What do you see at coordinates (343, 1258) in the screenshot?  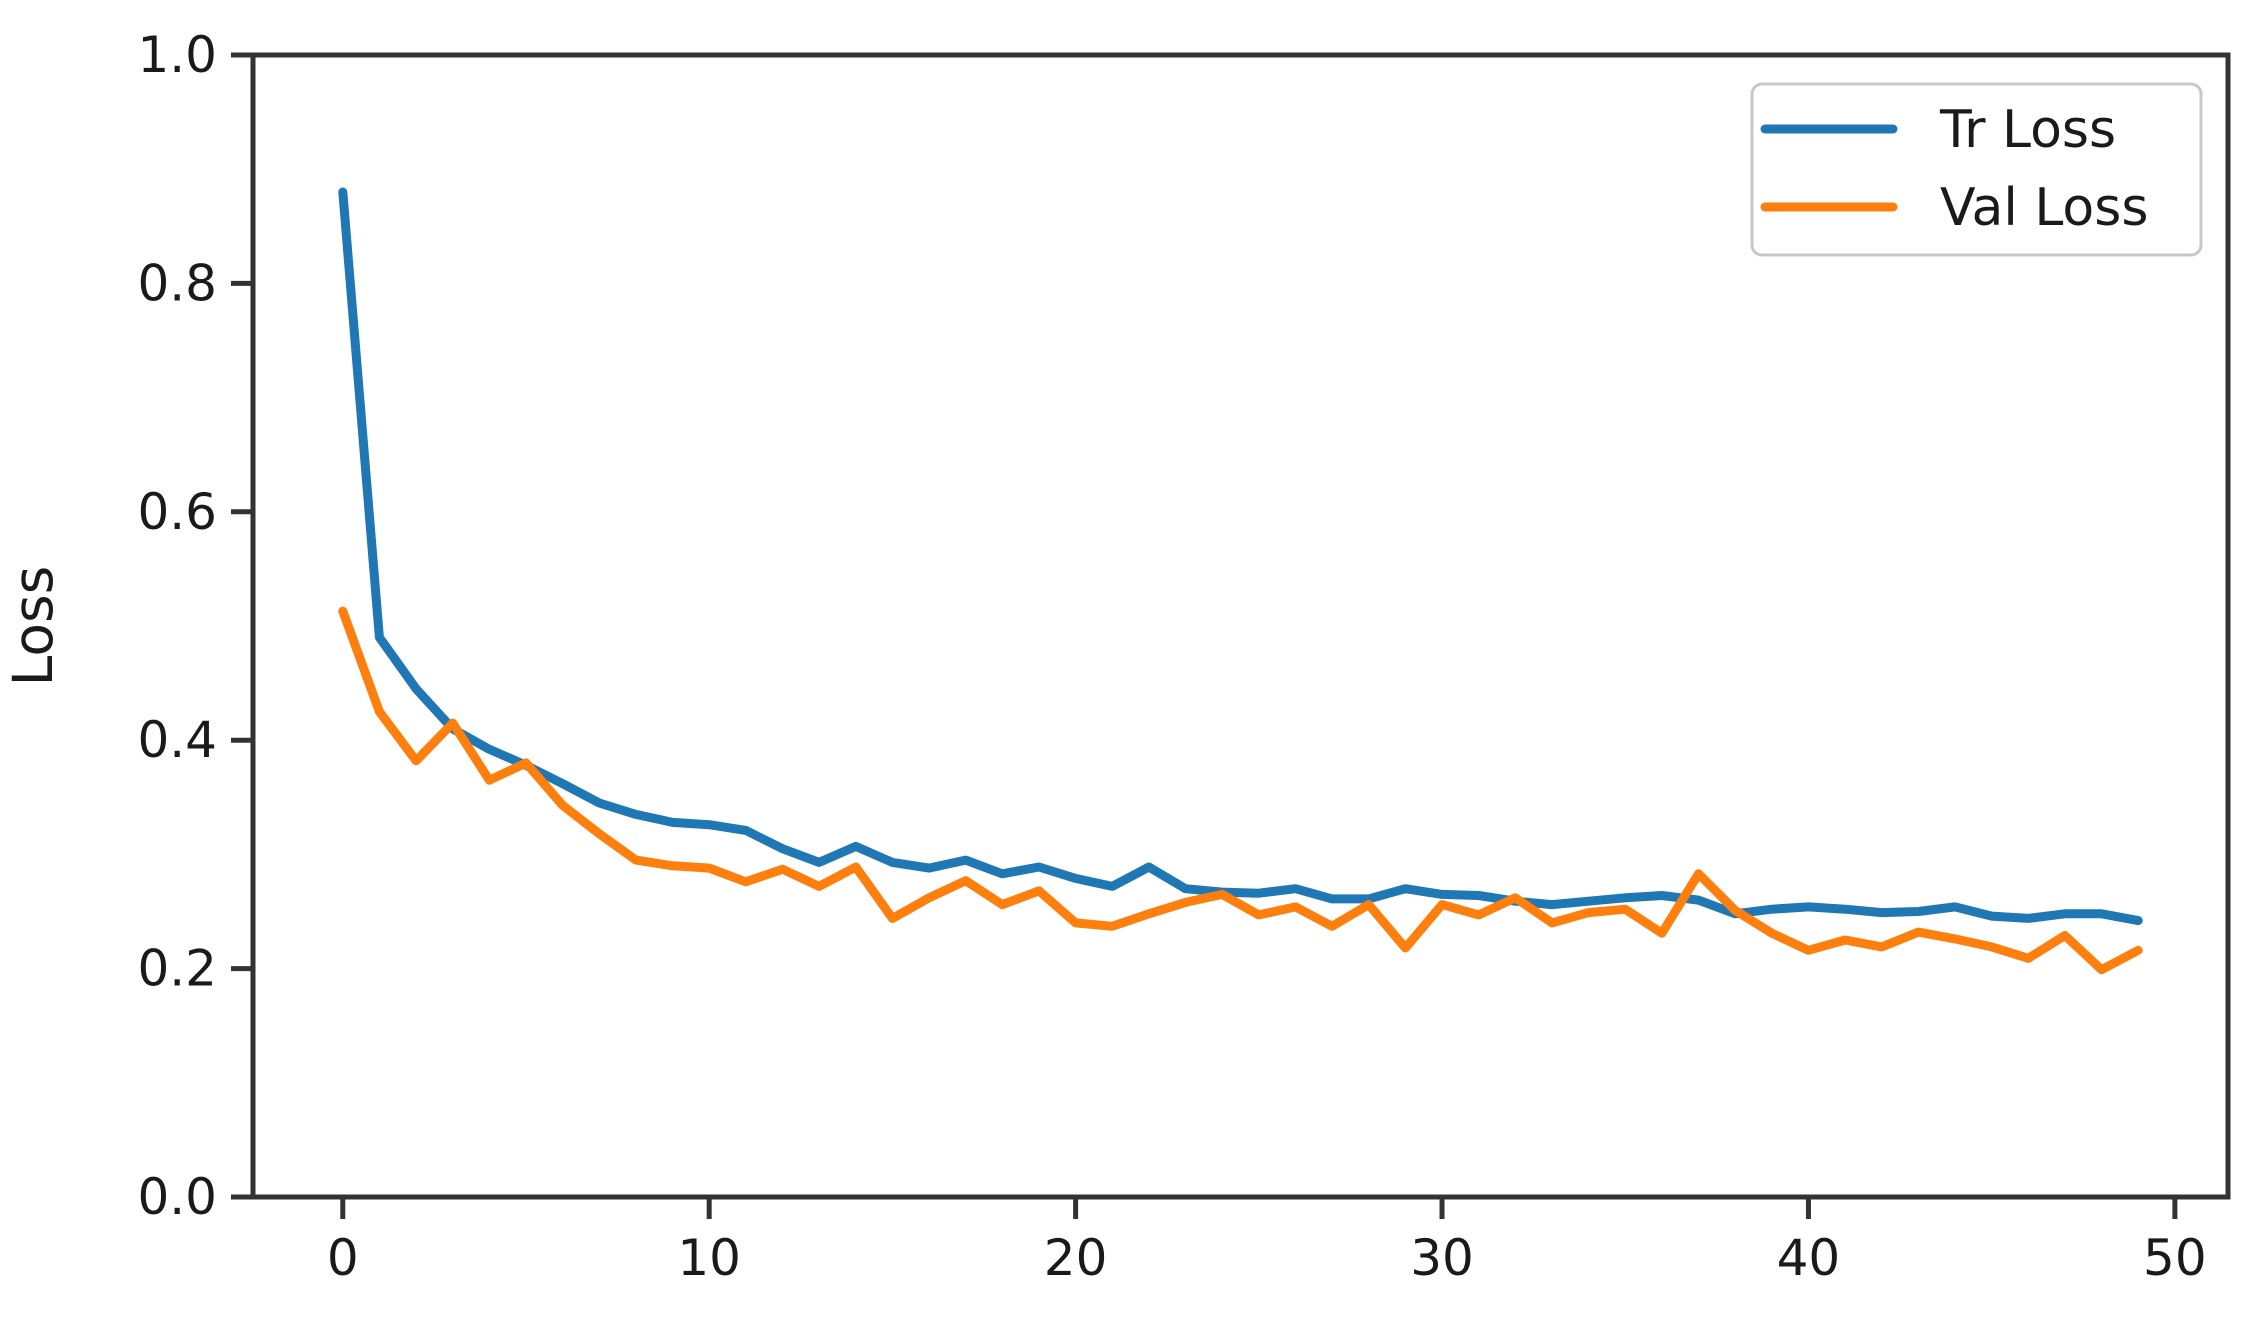 I see `x-tick-label: 0` at bounding box center [343, 1258].